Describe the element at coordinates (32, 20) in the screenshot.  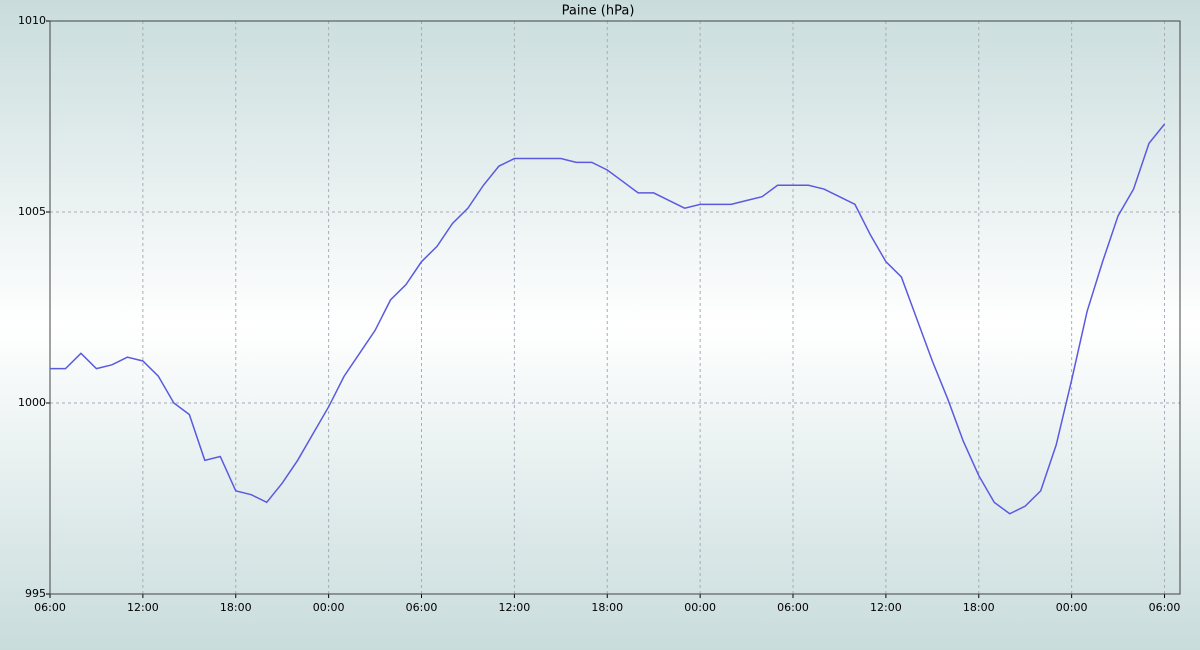
I see `y-tick-label: 1010` at that location.